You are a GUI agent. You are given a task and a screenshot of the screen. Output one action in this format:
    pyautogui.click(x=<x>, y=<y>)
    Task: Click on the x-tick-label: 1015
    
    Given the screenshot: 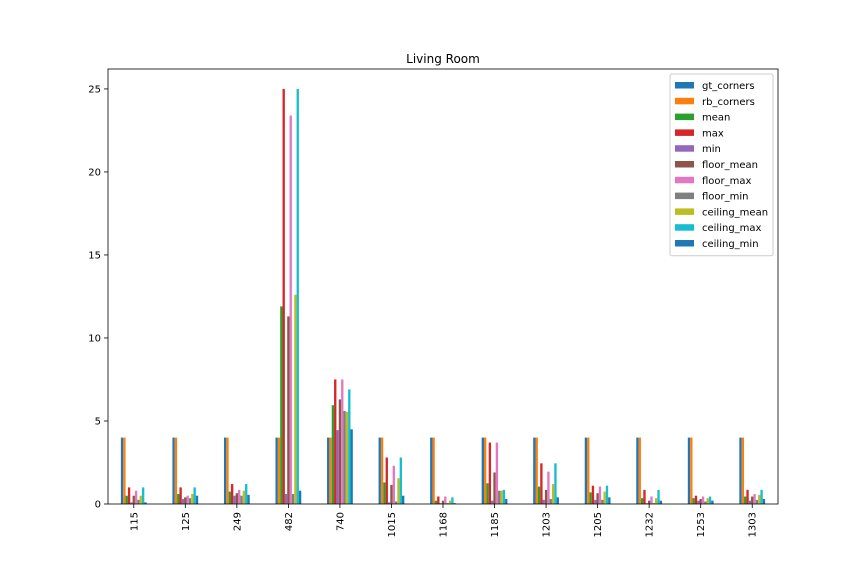 What is the action you would take?
    pyautogui.click(x=392, y=524)
    